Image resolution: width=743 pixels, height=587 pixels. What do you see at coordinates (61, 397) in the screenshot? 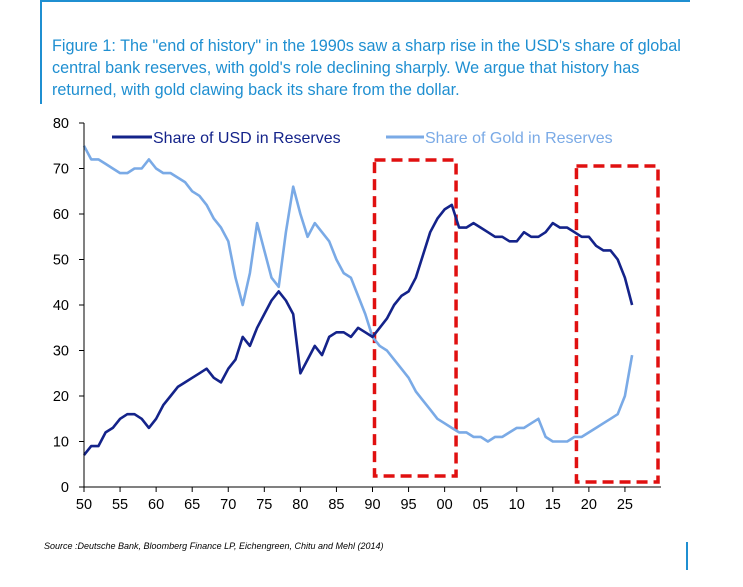
I see `y-tick-label: 20` at bounding box center [61, 397].